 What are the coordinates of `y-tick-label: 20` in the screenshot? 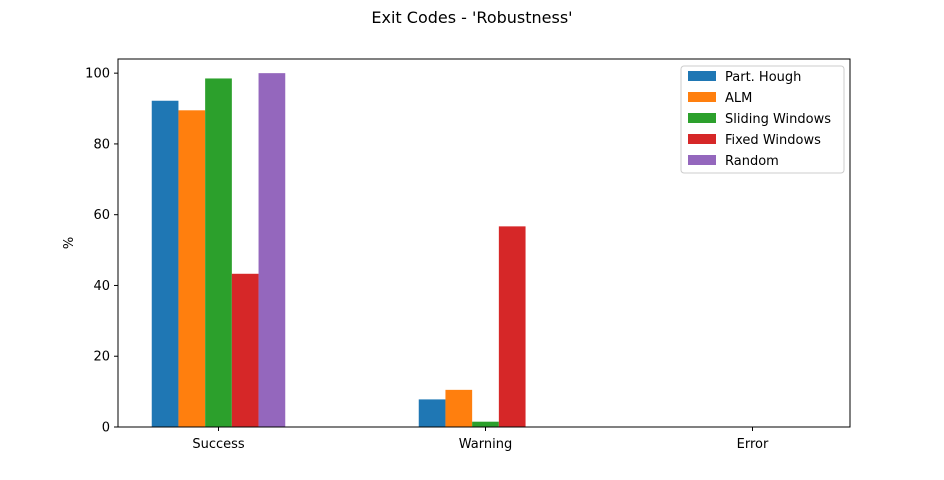 It's located at (101, 357).